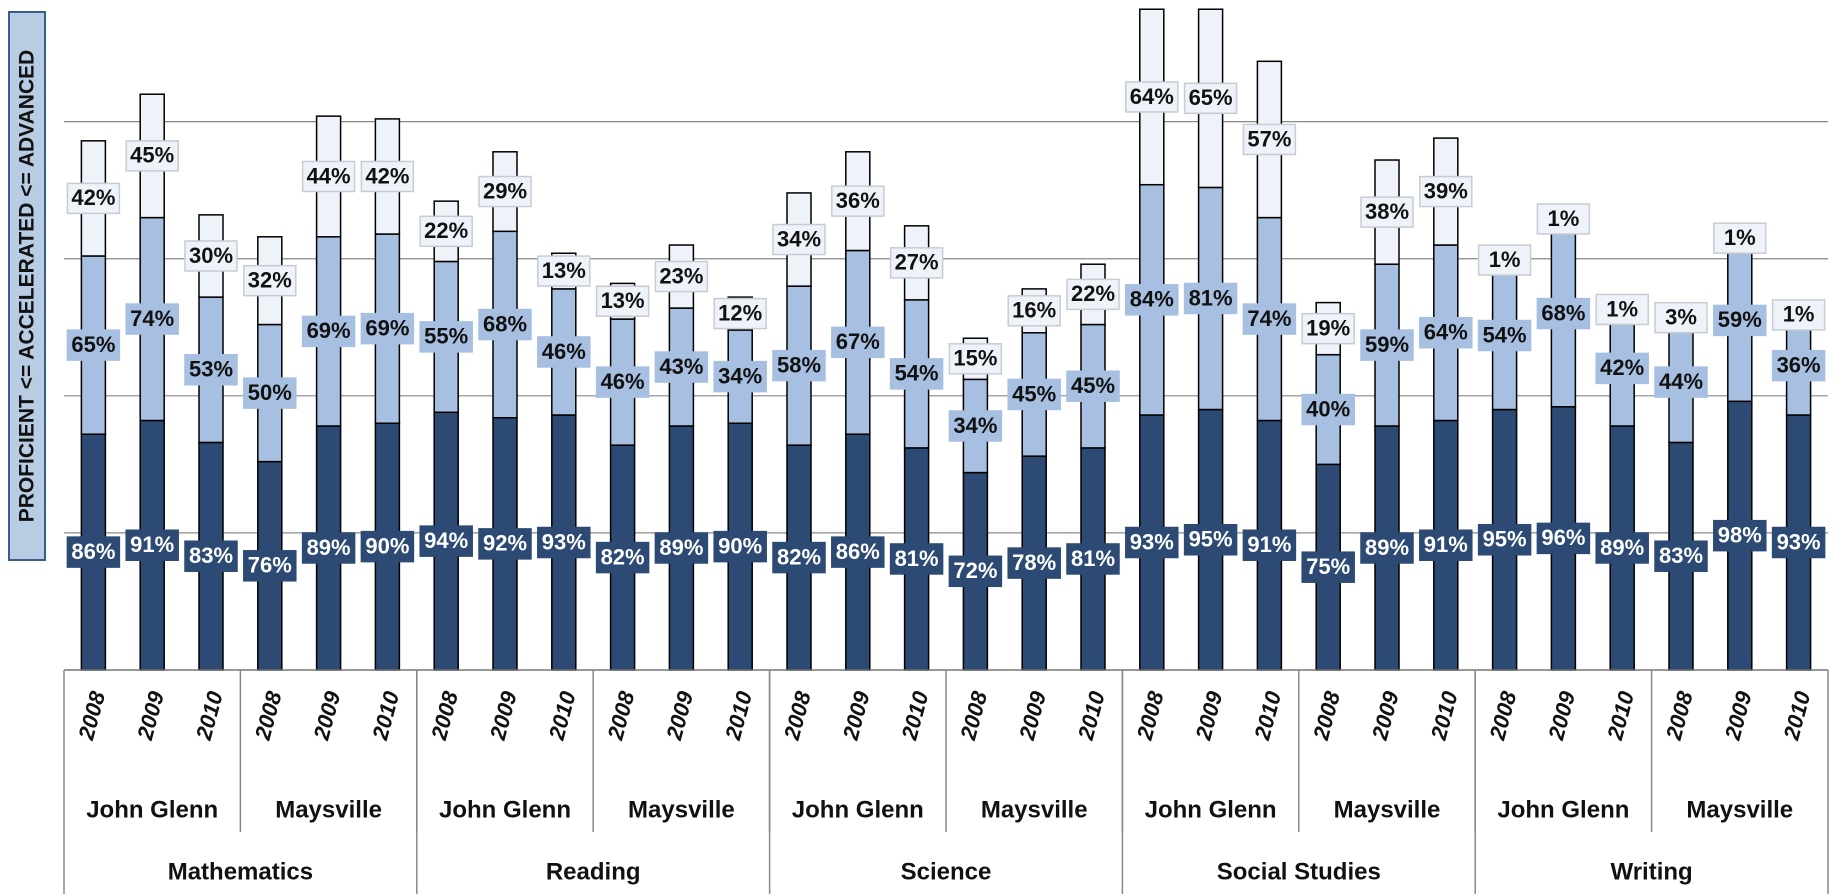 Image resolution: width=1837 pixels, height=894 pixels. What do you see at coordinates (1299, 871) in the screenshot?
I see `subject-label: Social Studies` at bounding box center [1299, 871].